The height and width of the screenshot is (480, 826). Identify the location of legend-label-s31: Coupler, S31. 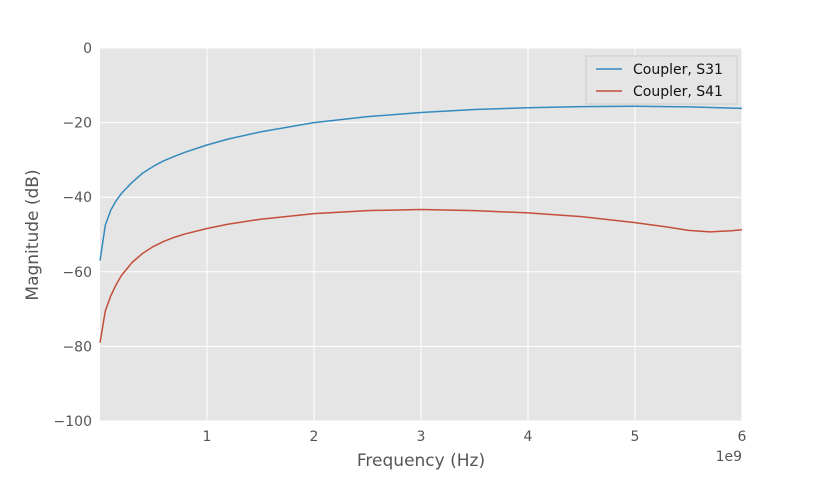
(678, 70).